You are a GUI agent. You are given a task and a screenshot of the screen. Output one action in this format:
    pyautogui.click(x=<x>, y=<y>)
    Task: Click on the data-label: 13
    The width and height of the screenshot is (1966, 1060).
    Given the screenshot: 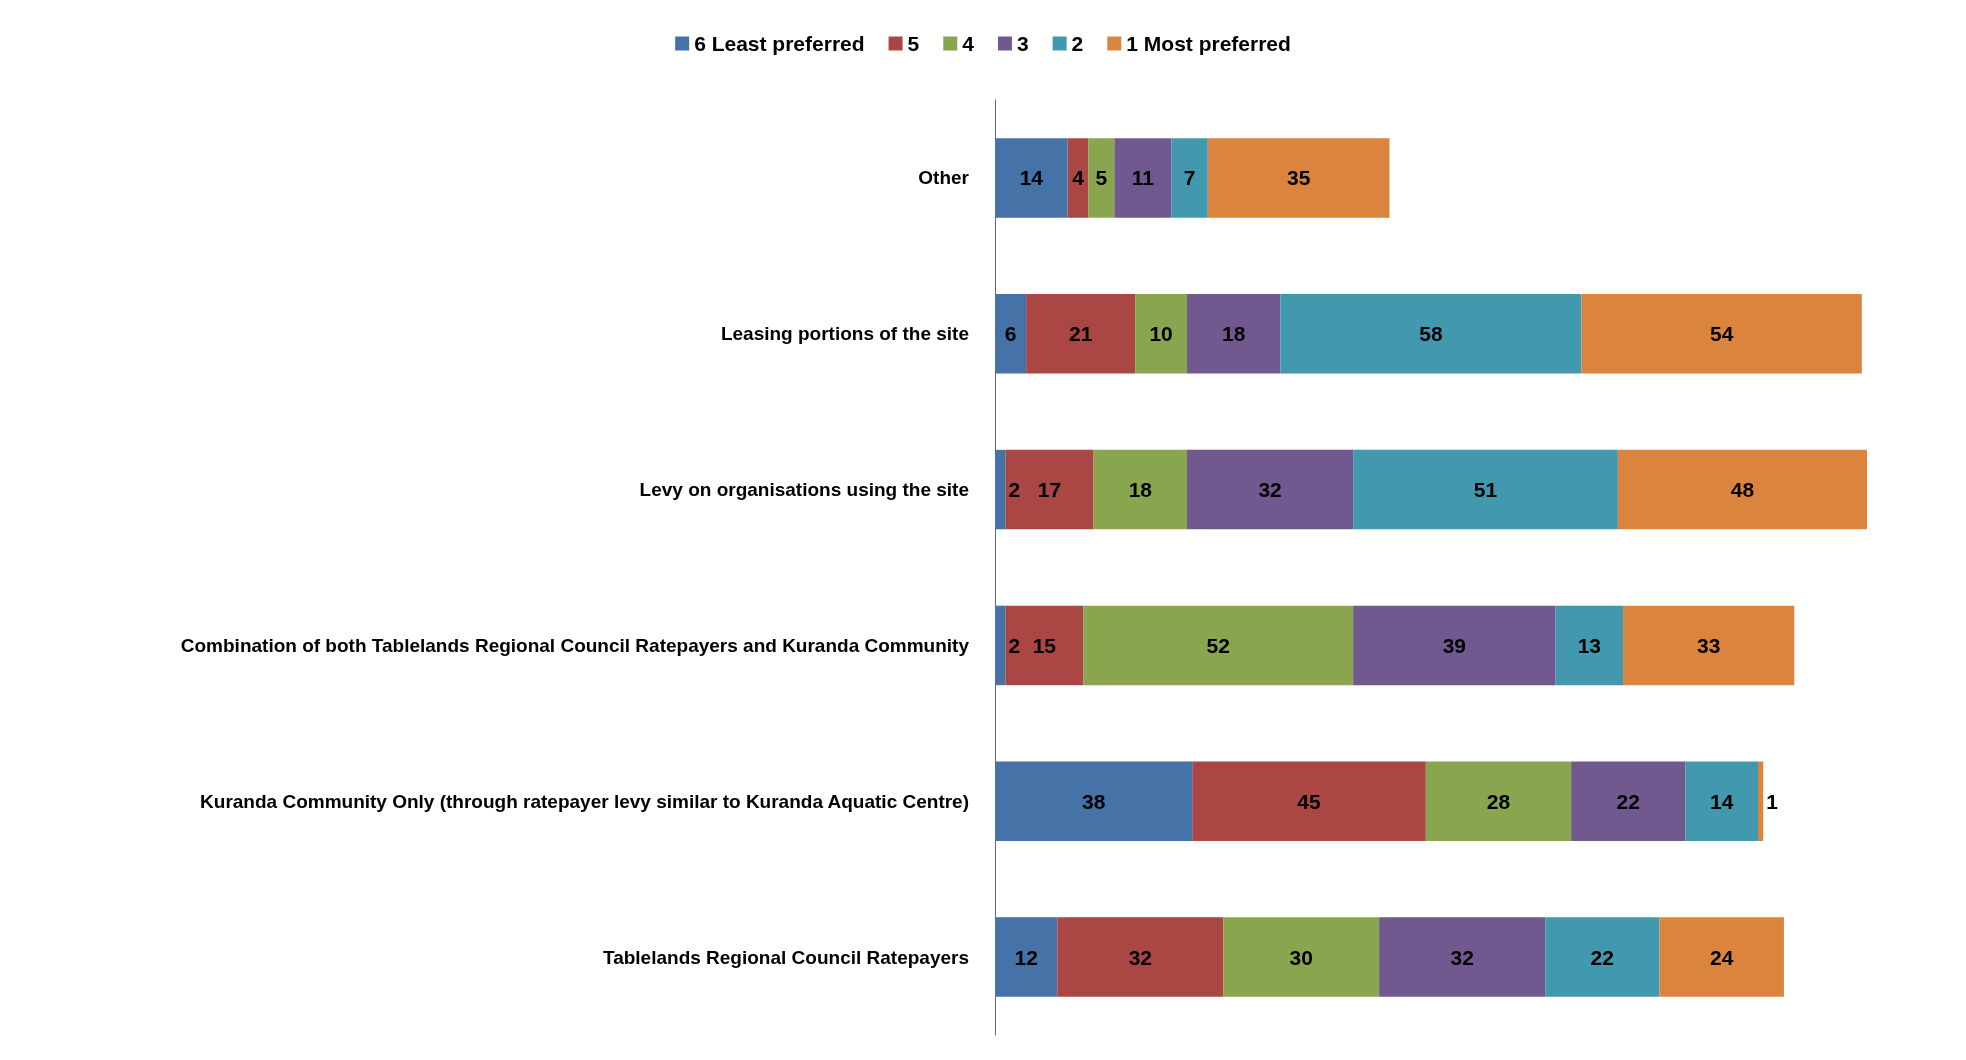 What is the action you would take?
    pyautogui.click(x=1589, y=645)
    